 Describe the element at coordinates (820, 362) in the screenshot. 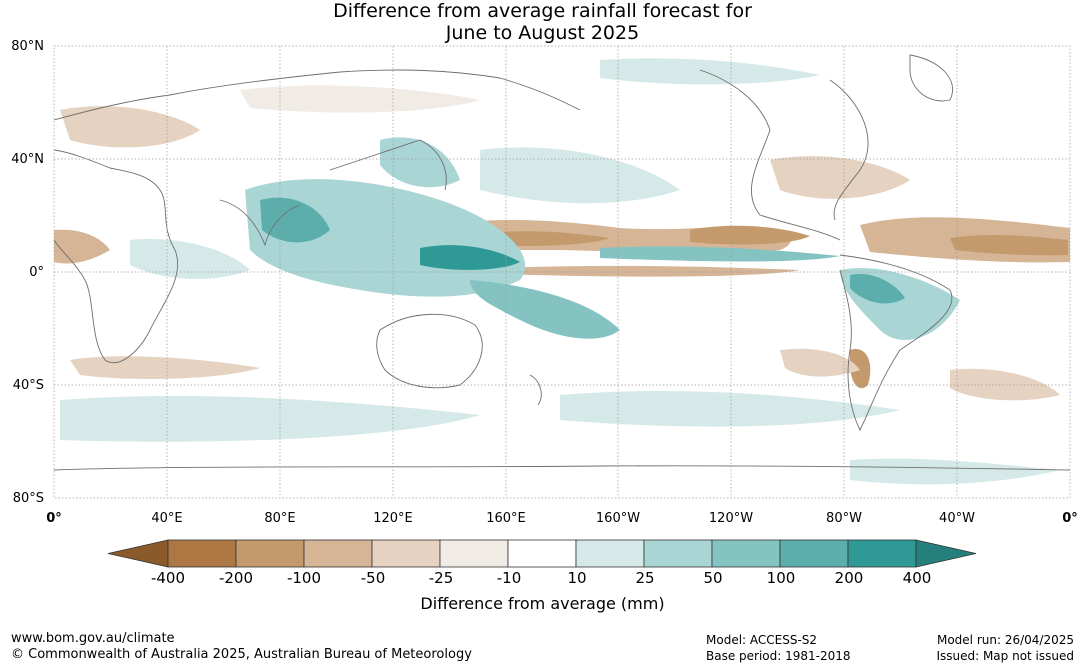

I see `dry-region-south-pacific` at that location.